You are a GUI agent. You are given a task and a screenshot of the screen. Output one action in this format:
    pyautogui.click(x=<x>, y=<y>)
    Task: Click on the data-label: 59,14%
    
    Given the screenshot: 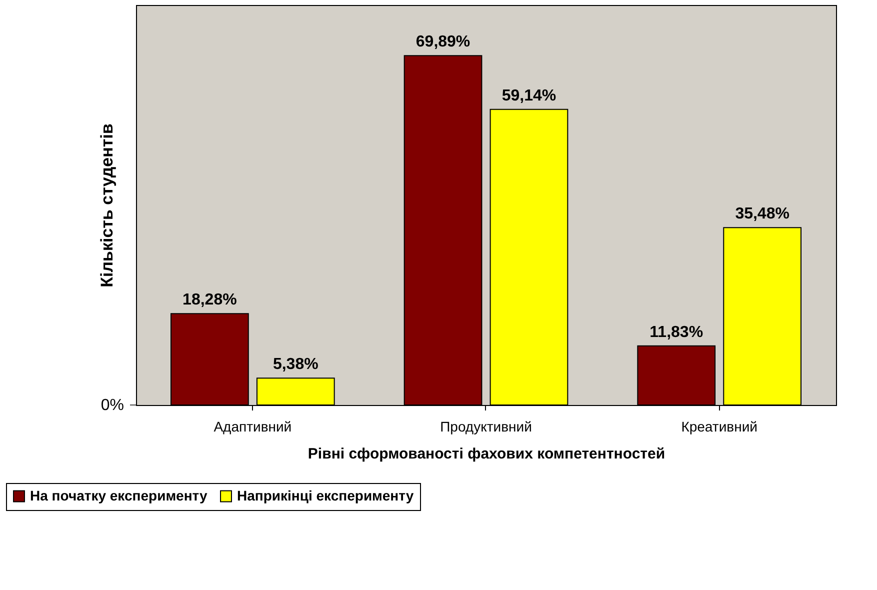 What is the action you would take?
    pyautogui.click(x=529, y=95)
    